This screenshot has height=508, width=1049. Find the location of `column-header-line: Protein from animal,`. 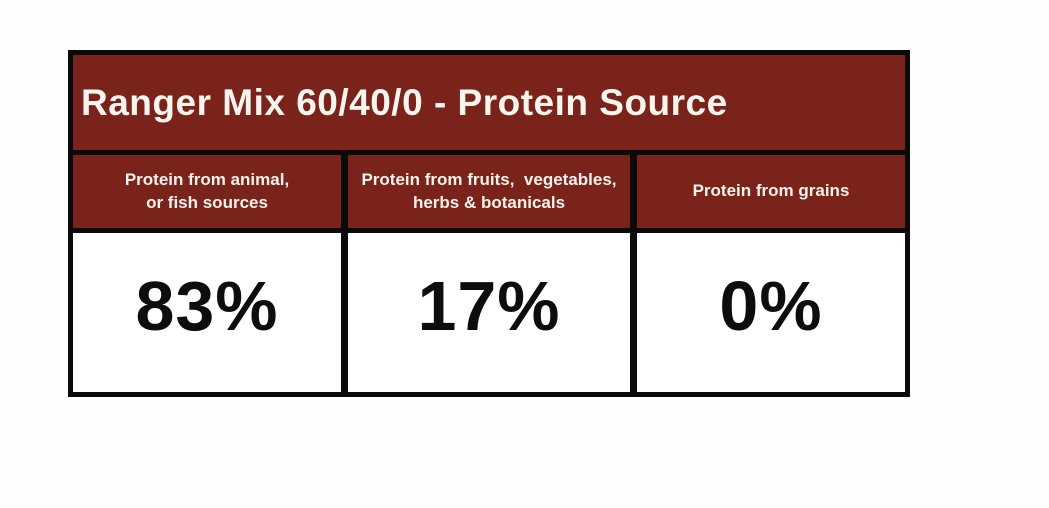

column-header-line: Protein from animal, is located at coordinates (207, 179).